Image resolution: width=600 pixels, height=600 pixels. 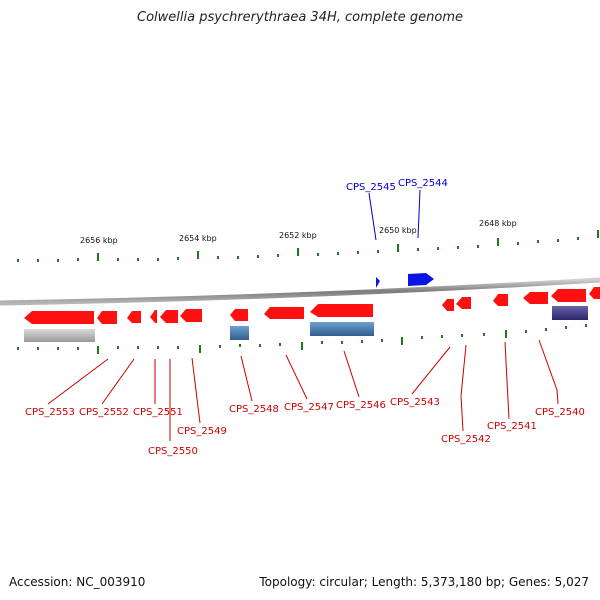 I want to click on gene-label: CPS_2540, so click(x=560, y=412).